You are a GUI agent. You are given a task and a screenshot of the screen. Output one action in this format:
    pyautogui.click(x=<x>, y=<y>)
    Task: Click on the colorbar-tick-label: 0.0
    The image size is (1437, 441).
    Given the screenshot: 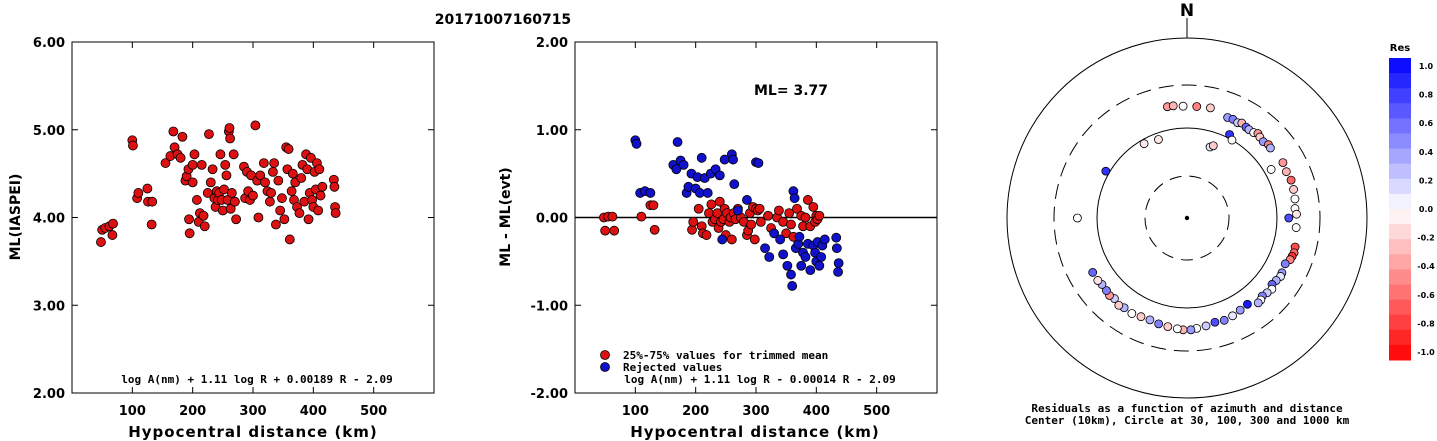 What is the action you would take?
    pyautogui.click(x=1426, y=209)
    